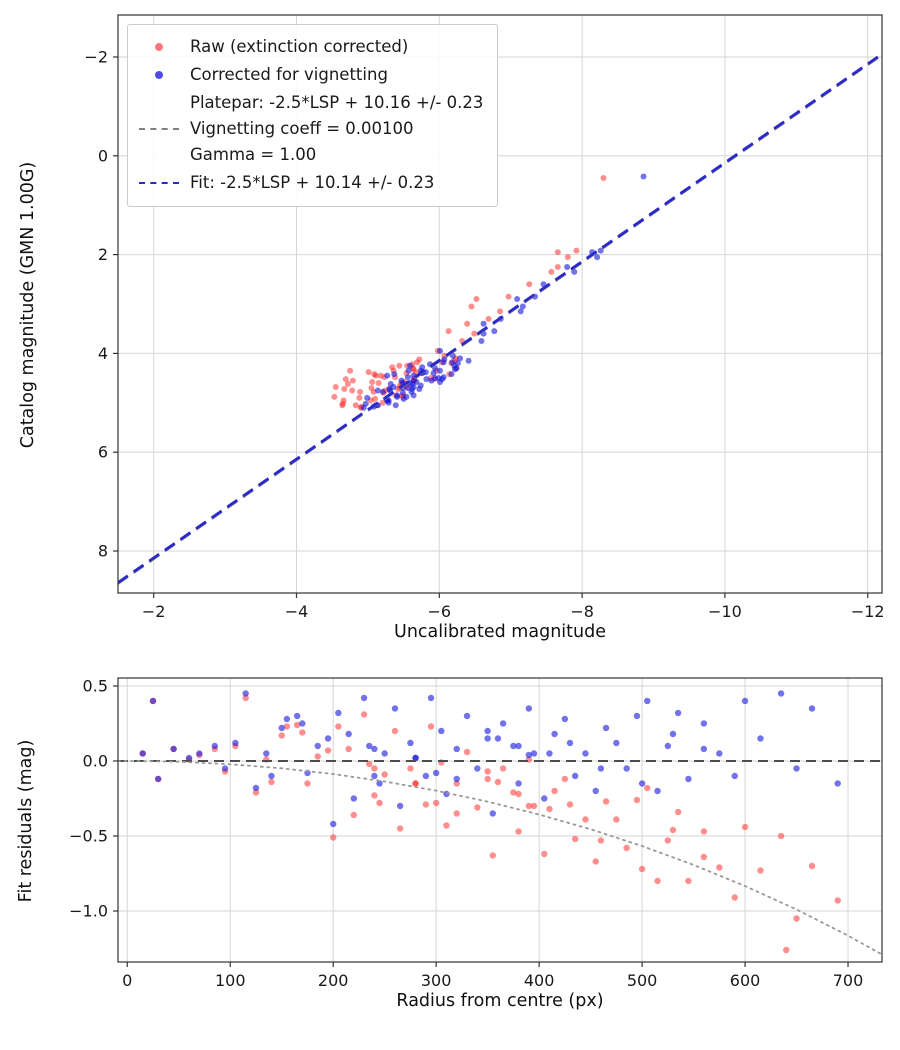 The image size is (900, 1050). What do you see at coordinates (337, 103) in the screenshot?
I see `platepar-line1: Platepar: -2.5*LSP + 10.16 +/- 0.23` at bounding box center [337, 103].